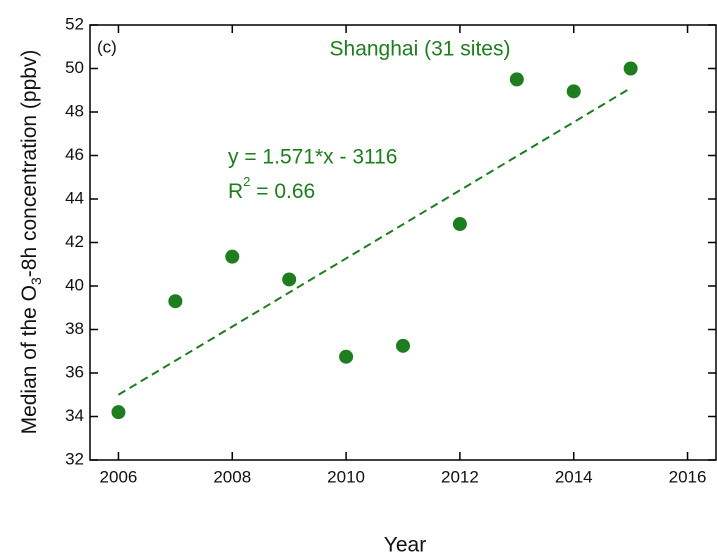  What do you see at coordinates (405, 545) in the screenshot?
I see `x-axis-title: Year` at bounding box center [405, 545].